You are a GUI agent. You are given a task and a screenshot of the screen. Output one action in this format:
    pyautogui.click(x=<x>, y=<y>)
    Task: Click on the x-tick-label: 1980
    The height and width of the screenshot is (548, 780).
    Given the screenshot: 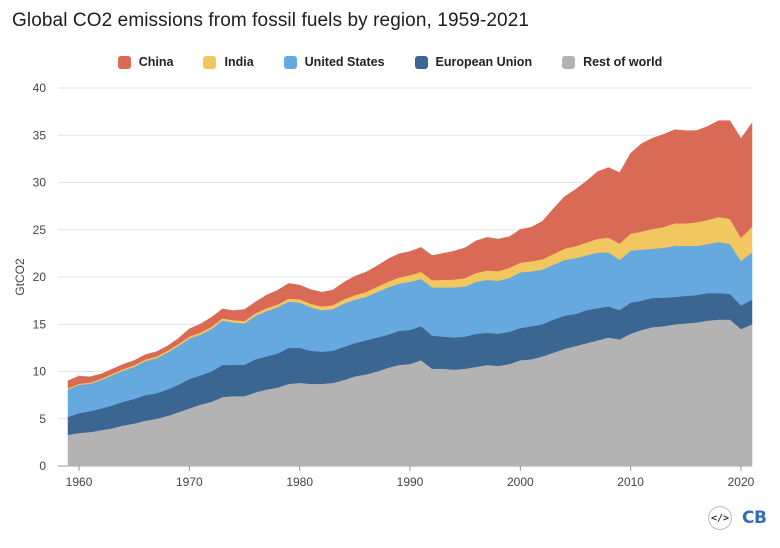 What is the action you would take?
    pyautogui.click(x=299, y=482)
    